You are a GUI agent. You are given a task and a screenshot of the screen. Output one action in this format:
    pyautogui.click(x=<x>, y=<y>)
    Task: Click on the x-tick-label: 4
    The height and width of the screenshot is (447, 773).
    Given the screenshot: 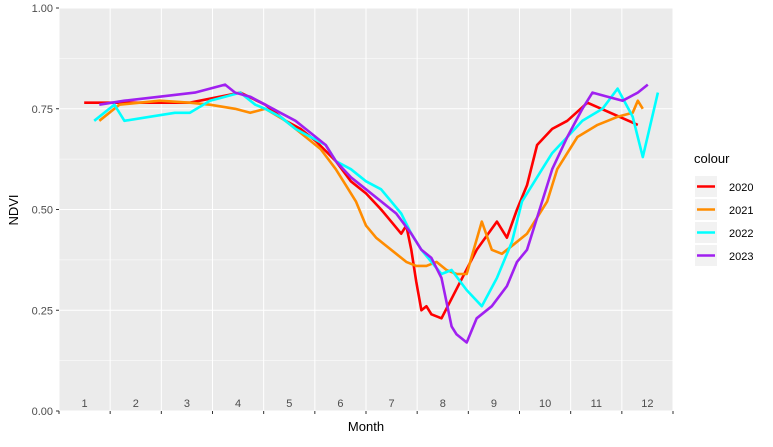 What is the action you would take?
    pyautogui.click(x=238, y=404)
    